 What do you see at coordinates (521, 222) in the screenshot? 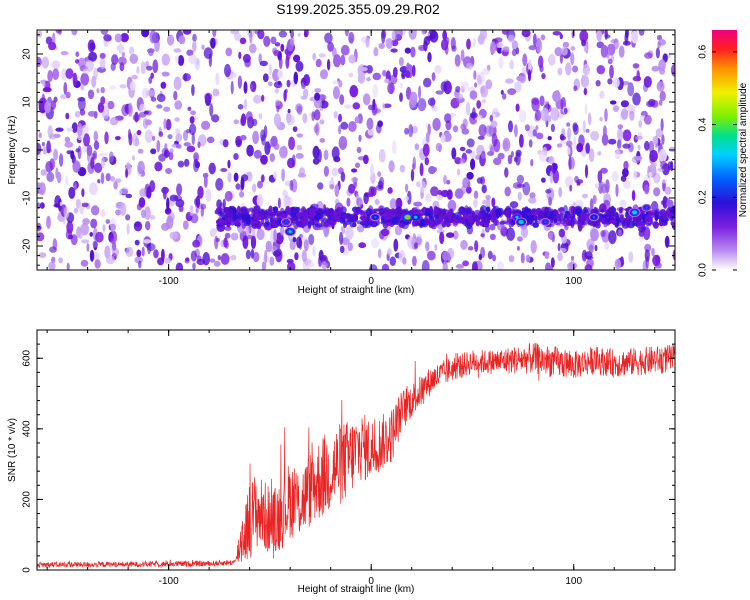
I see `heatmap-hotspot` at bounding box center [521, 222].